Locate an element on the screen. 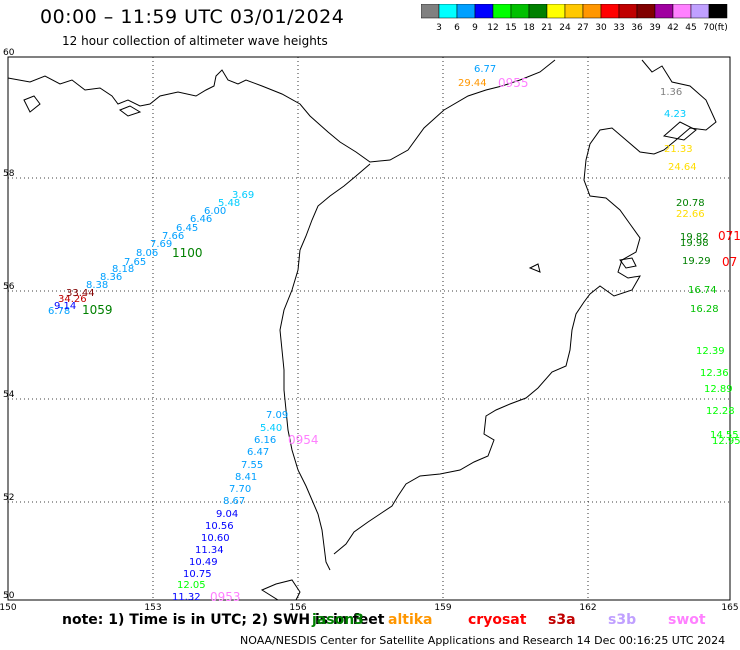  wave-height-label: 16.28 is located at coordinates (704, 309).